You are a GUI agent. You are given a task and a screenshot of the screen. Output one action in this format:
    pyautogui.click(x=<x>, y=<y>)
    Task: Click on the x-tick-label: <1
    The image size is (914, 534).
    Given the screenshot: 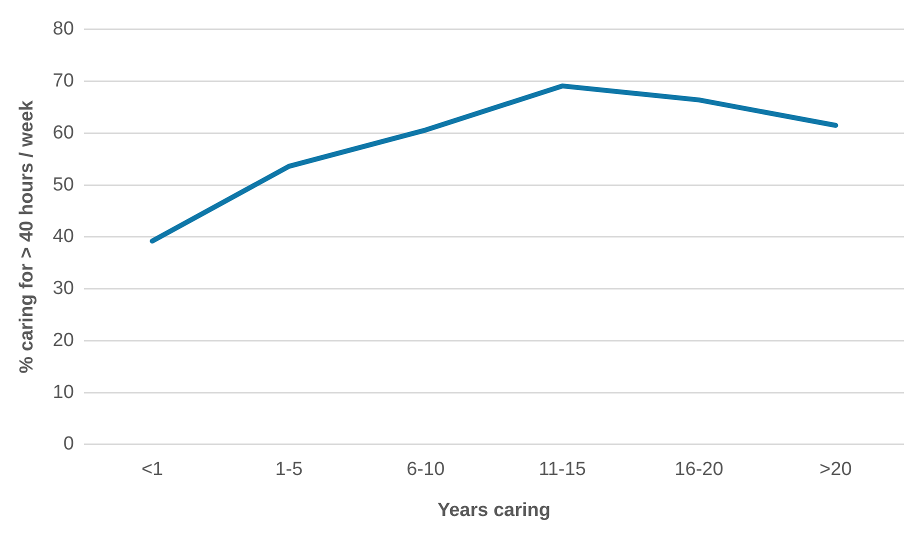 What is the action you would take?
    pyautogui.click(x=152, y=469)
    